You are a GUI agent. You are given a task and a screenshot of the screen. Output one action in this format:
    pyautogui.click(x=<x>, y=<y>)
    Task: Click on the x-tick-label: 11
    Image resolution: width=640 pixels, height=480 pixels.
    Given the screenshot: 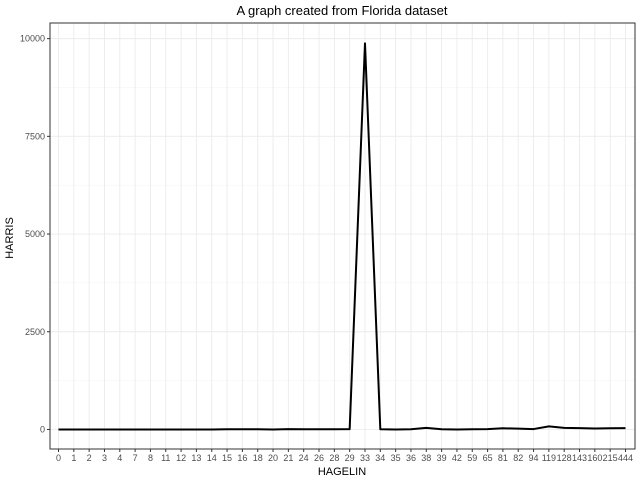 What is the action you would take?
    pyautogui.click(x=165, y=458)
    